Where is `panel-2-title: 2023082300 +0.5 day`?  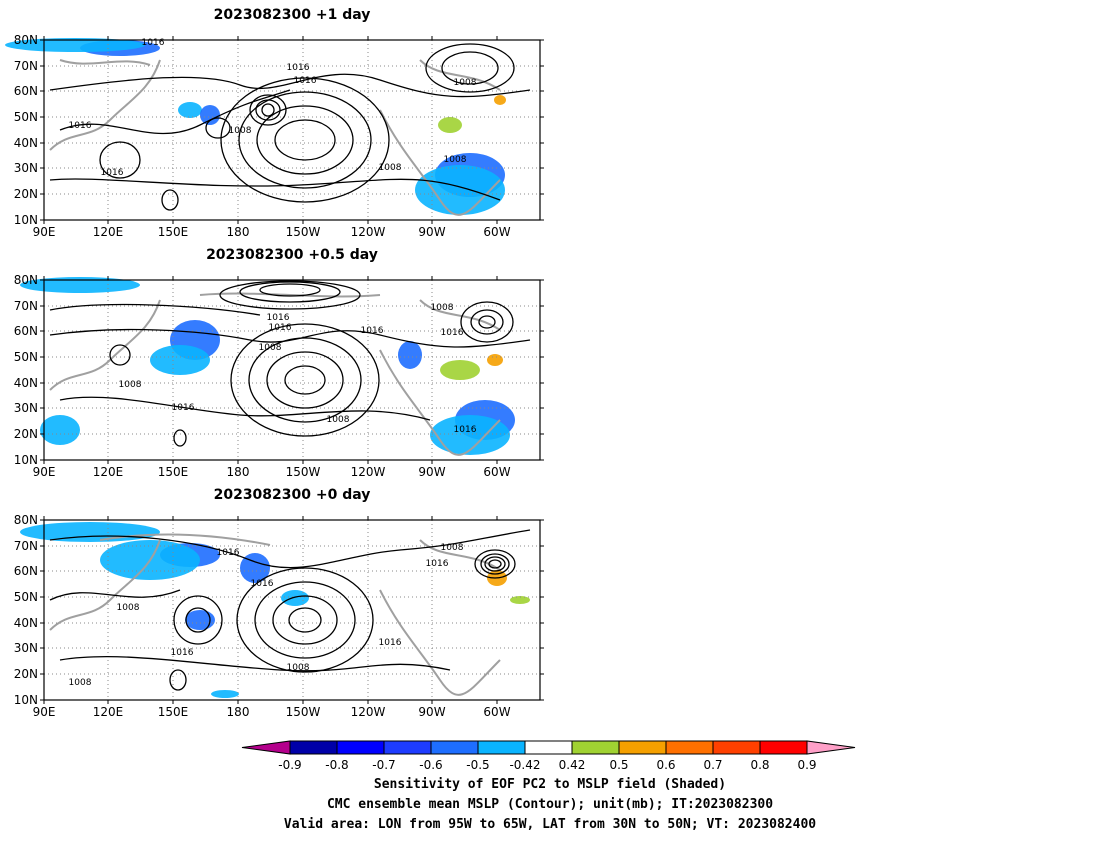 panel-2-title: 2023082300 +0.5 day is located at coordinates (292, 255).